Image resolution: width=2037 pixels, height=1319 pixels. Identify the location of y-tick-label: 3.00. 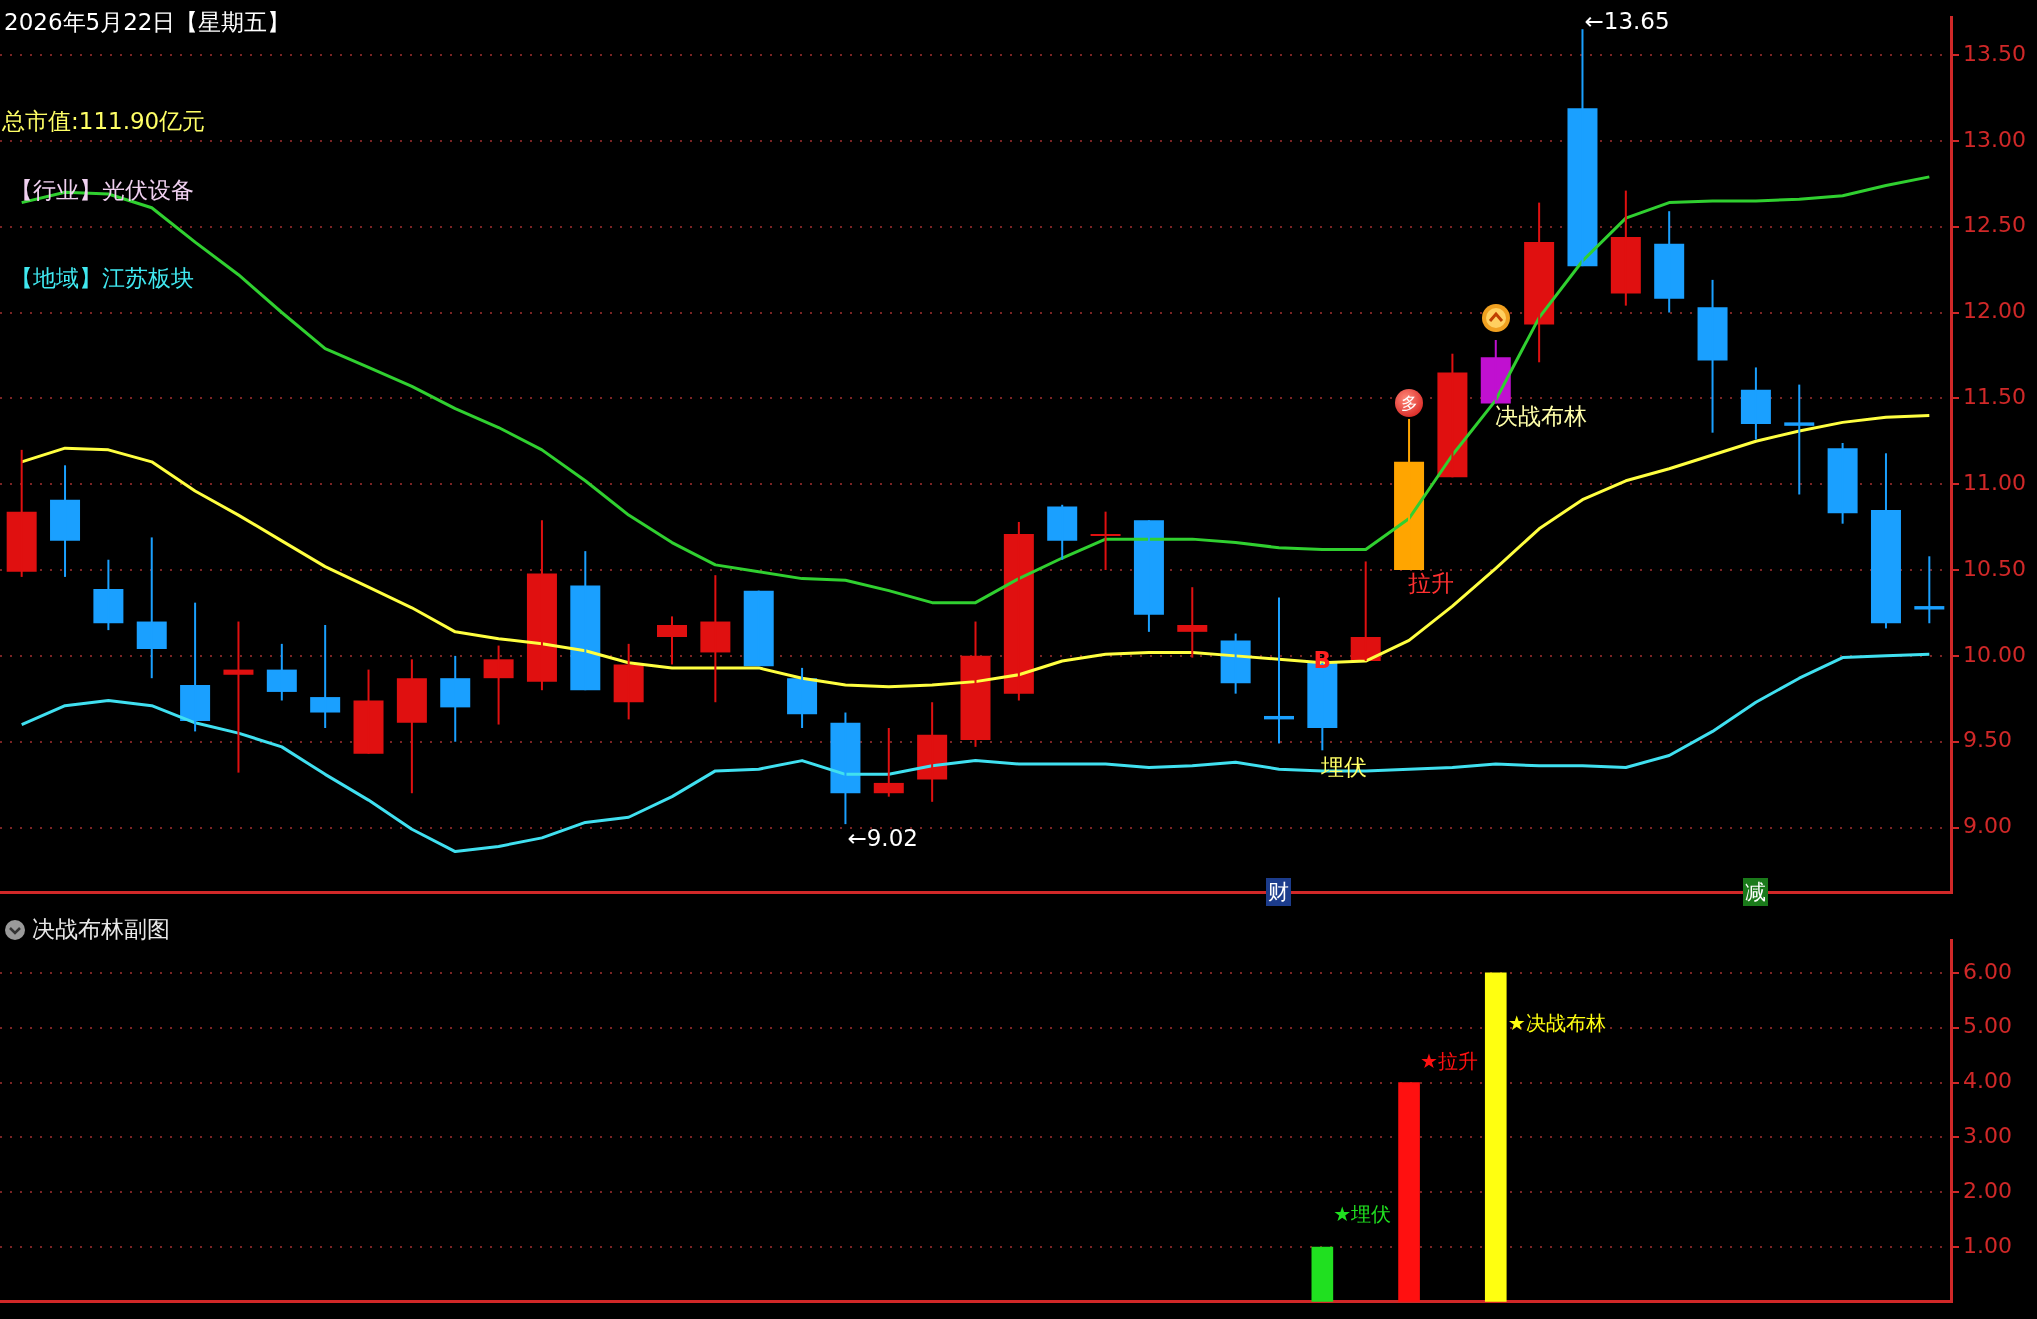
(1987, 1136).